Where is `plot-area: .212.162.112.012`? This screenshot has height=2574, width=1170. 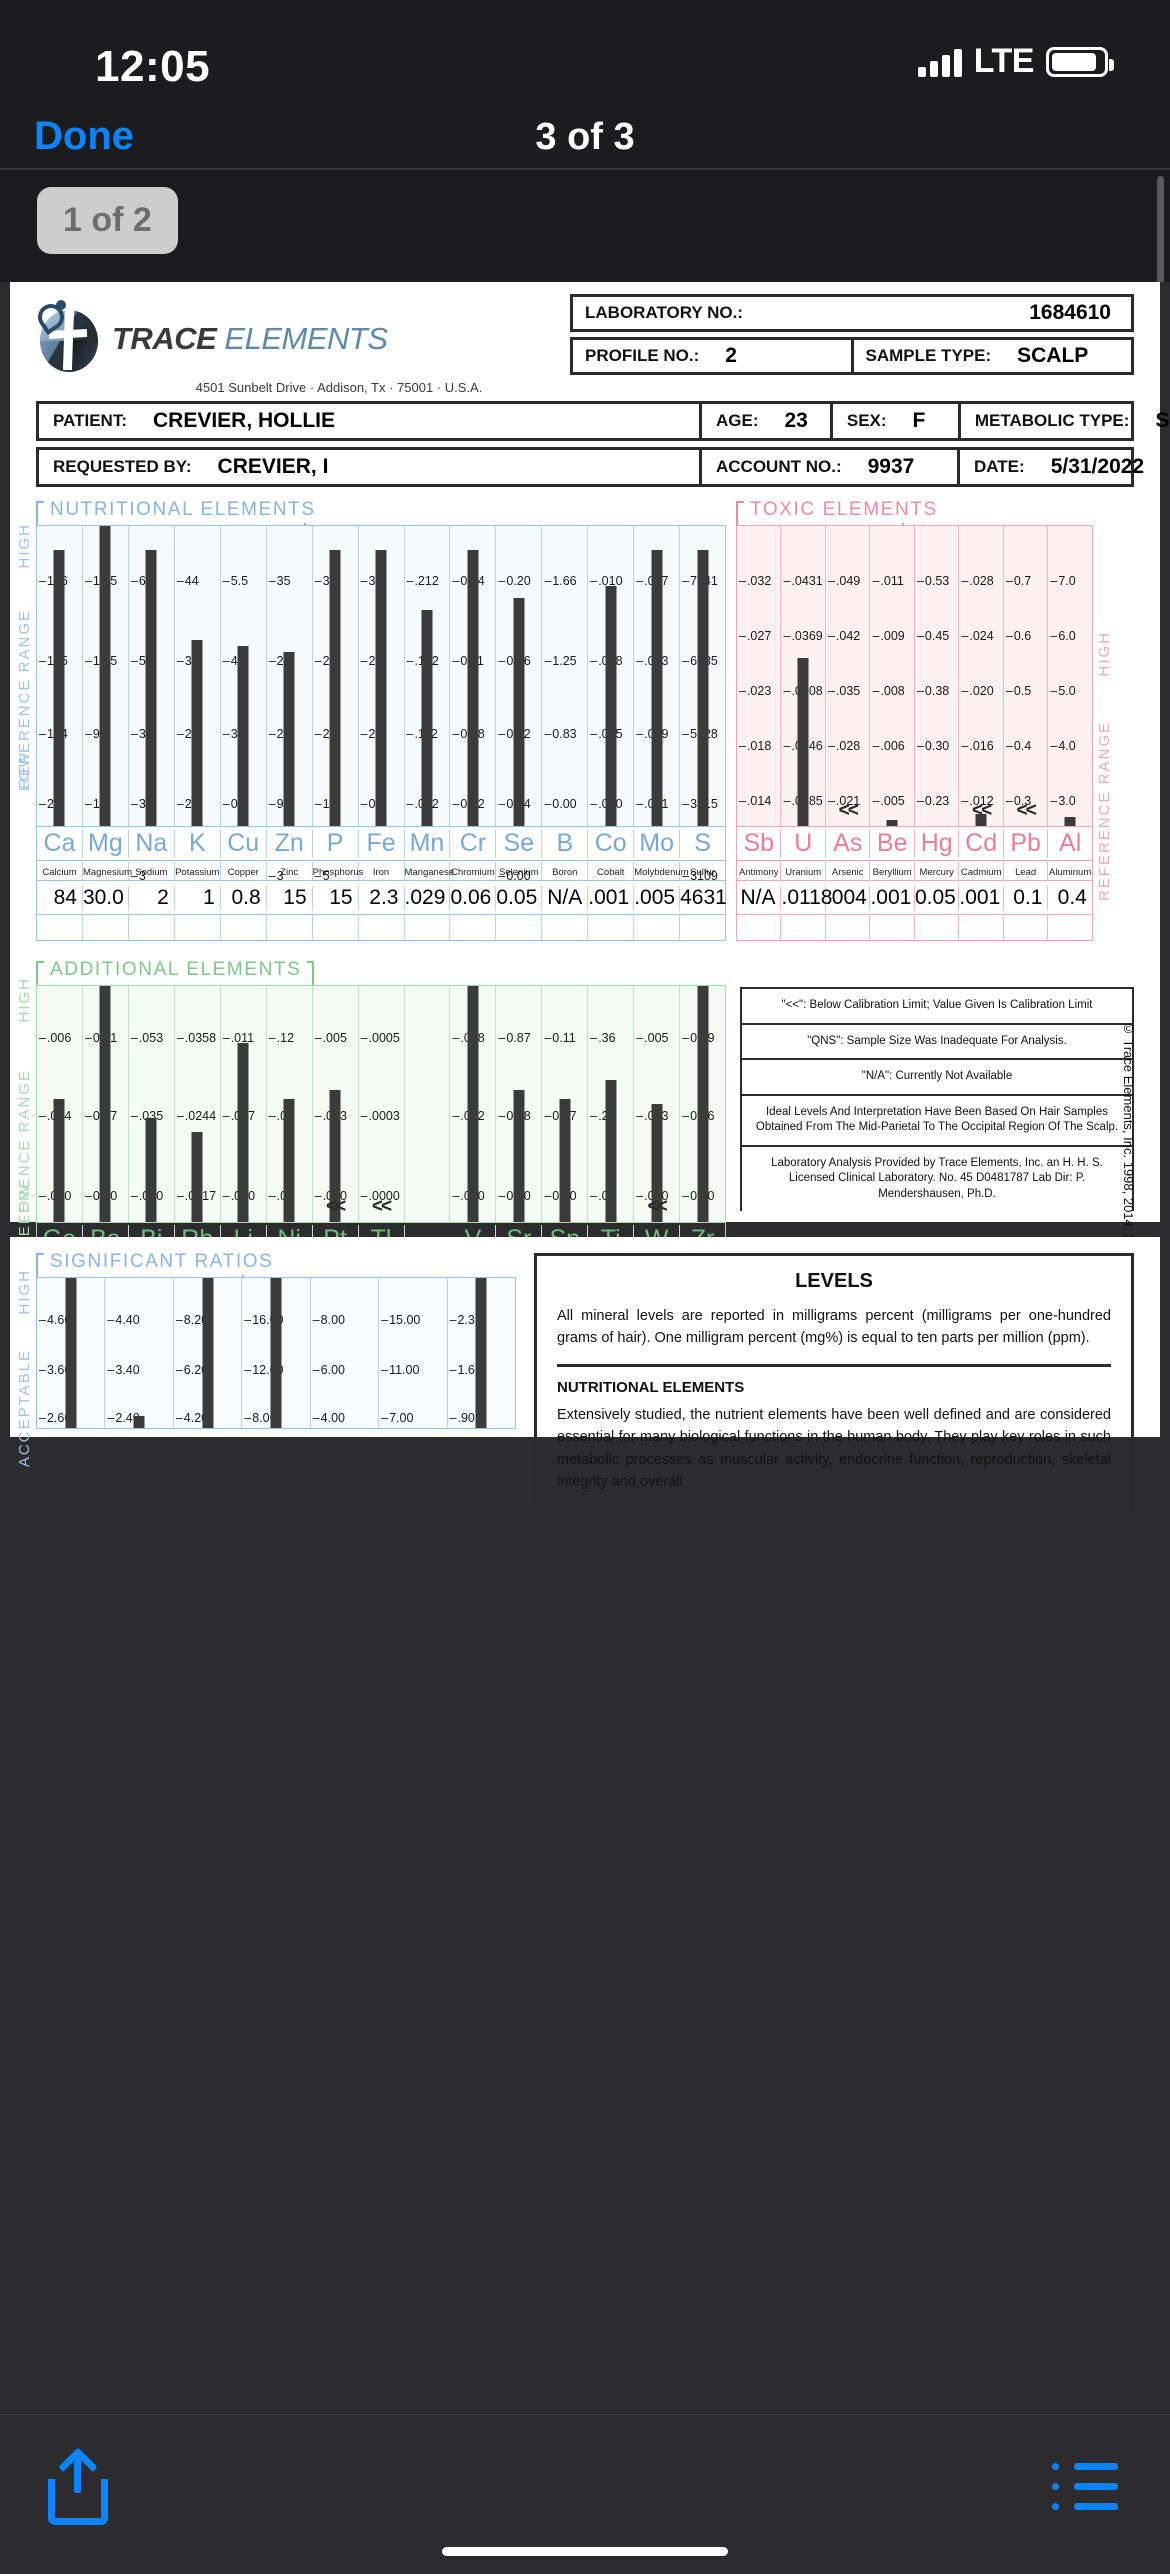 plot-area: .212.162.112.012 is located at coordinates (427, 676).